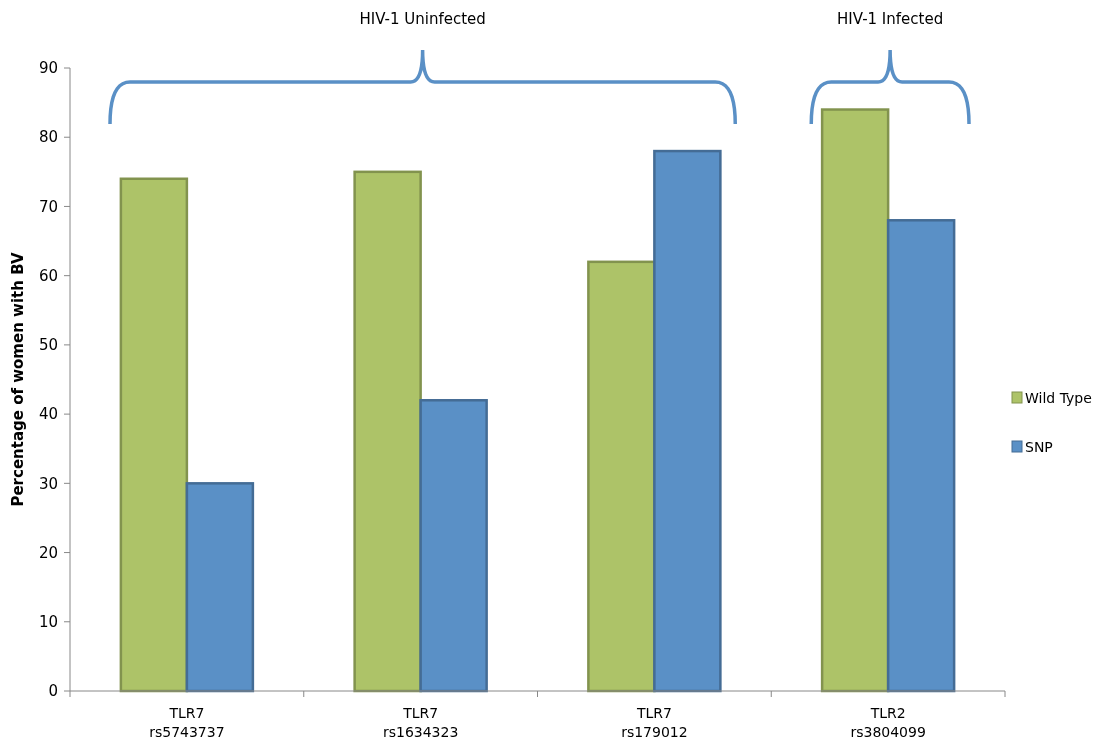  Describe the element at coordinates (48, 414) in the screenshot. I see `y-tick-label: 40` at that location.